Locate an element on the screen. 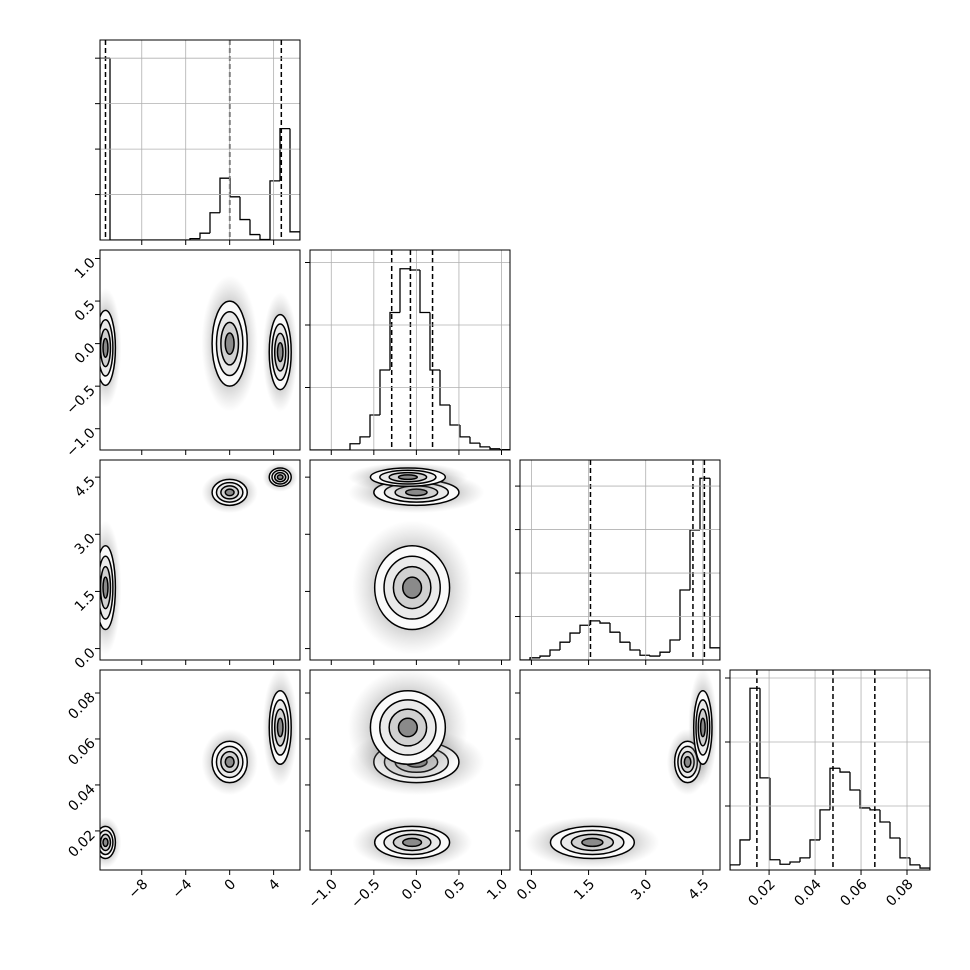 Image resolution: width=970 pixels, height=970 pixels. x-tick-label: 4 is located at coordinates (275, 885).